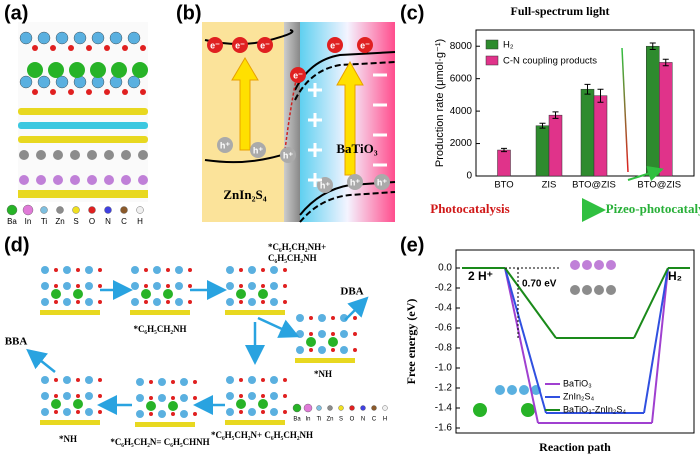 This screenshot has width=700, height=459. Describe the element at coordinates (350, 118) in the screenshot. I see `arrow` at that location.